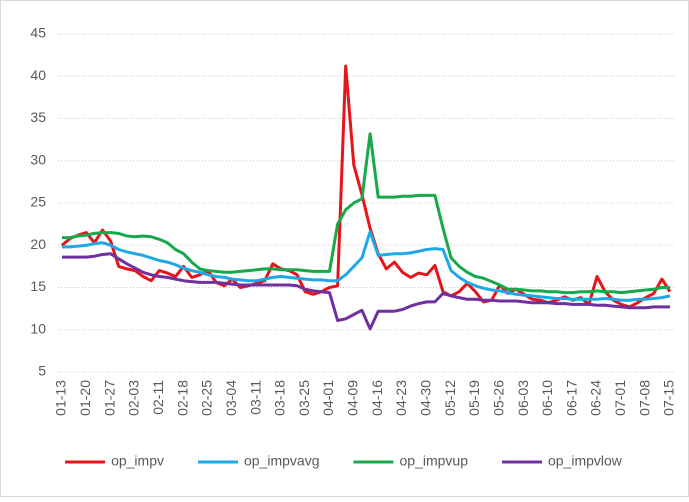 The width and height of the screenshot is (689, 502). I want to click on legend-label: op_impv, so click(137, 461).